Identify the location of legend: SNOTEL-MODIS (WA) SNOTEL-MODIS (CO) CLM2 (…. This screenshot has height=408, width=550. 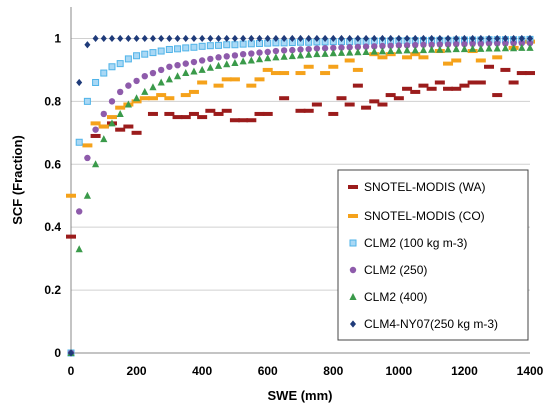
(433, 255).